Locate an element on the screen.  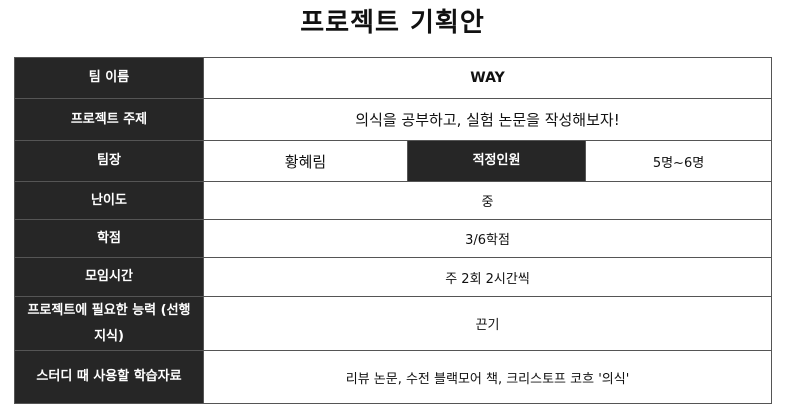
table-row-credits: 학점 3/6학점 is located at coordinates (393, 238).